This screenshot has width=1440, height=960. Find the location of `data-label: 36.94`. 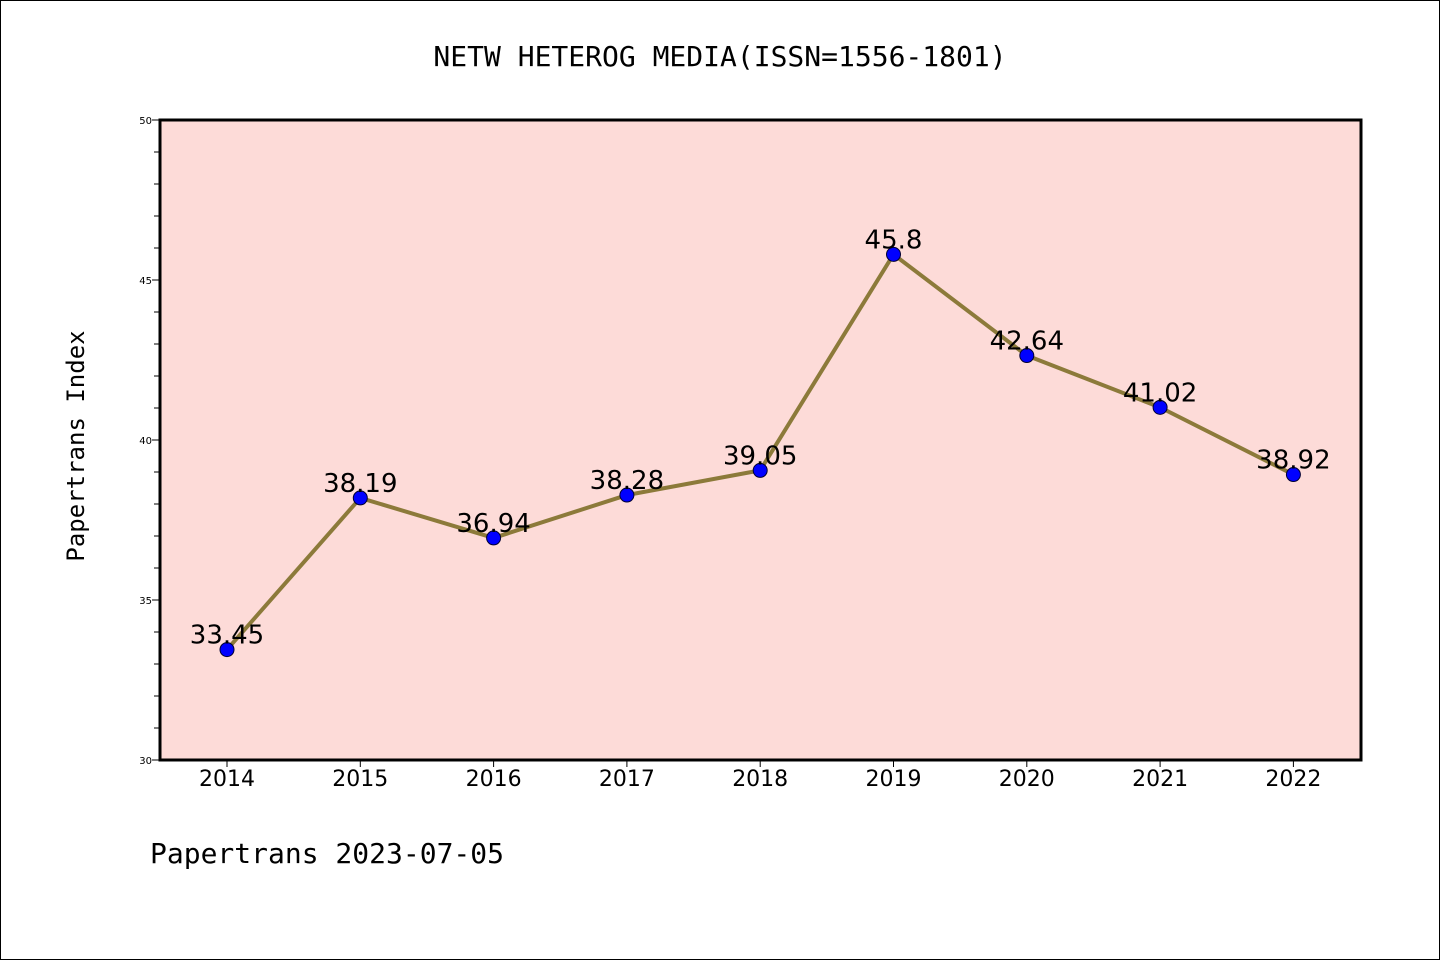

data-label: 36.94 is located at coordinates (493, 524).